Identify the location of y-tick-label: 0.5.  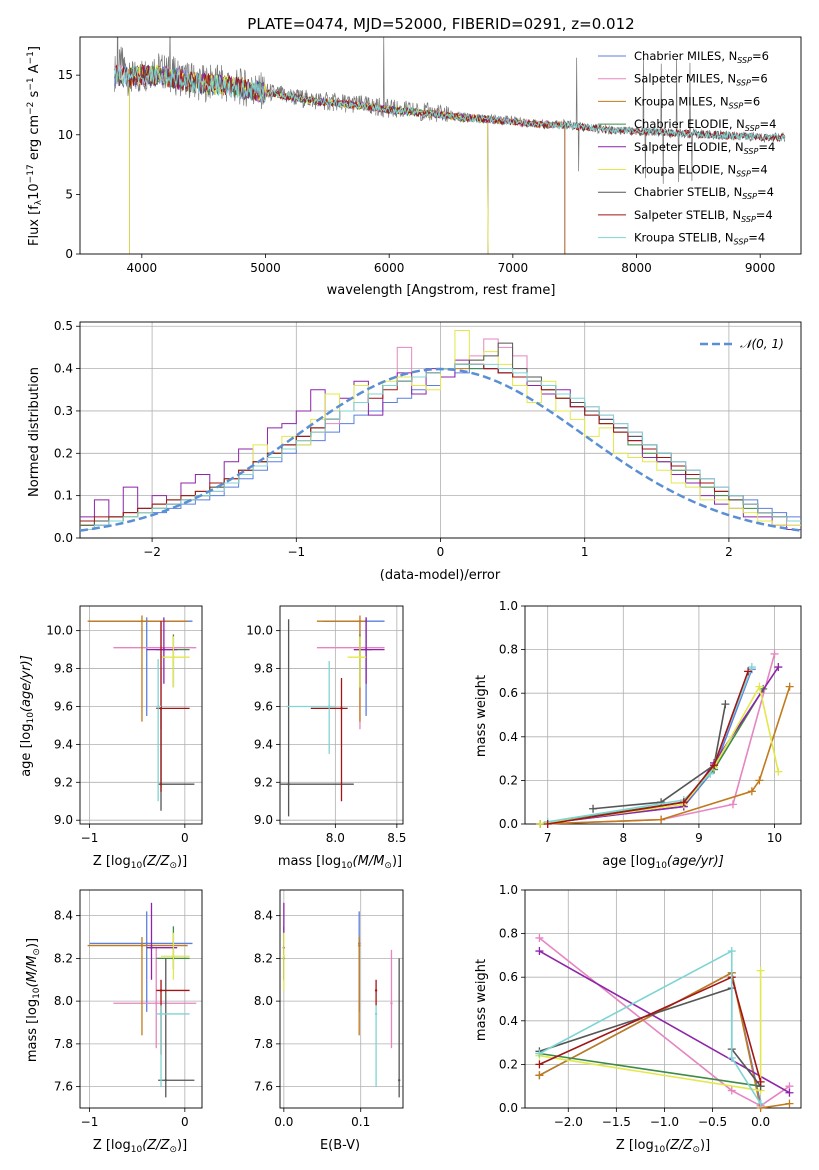
(63, 326).